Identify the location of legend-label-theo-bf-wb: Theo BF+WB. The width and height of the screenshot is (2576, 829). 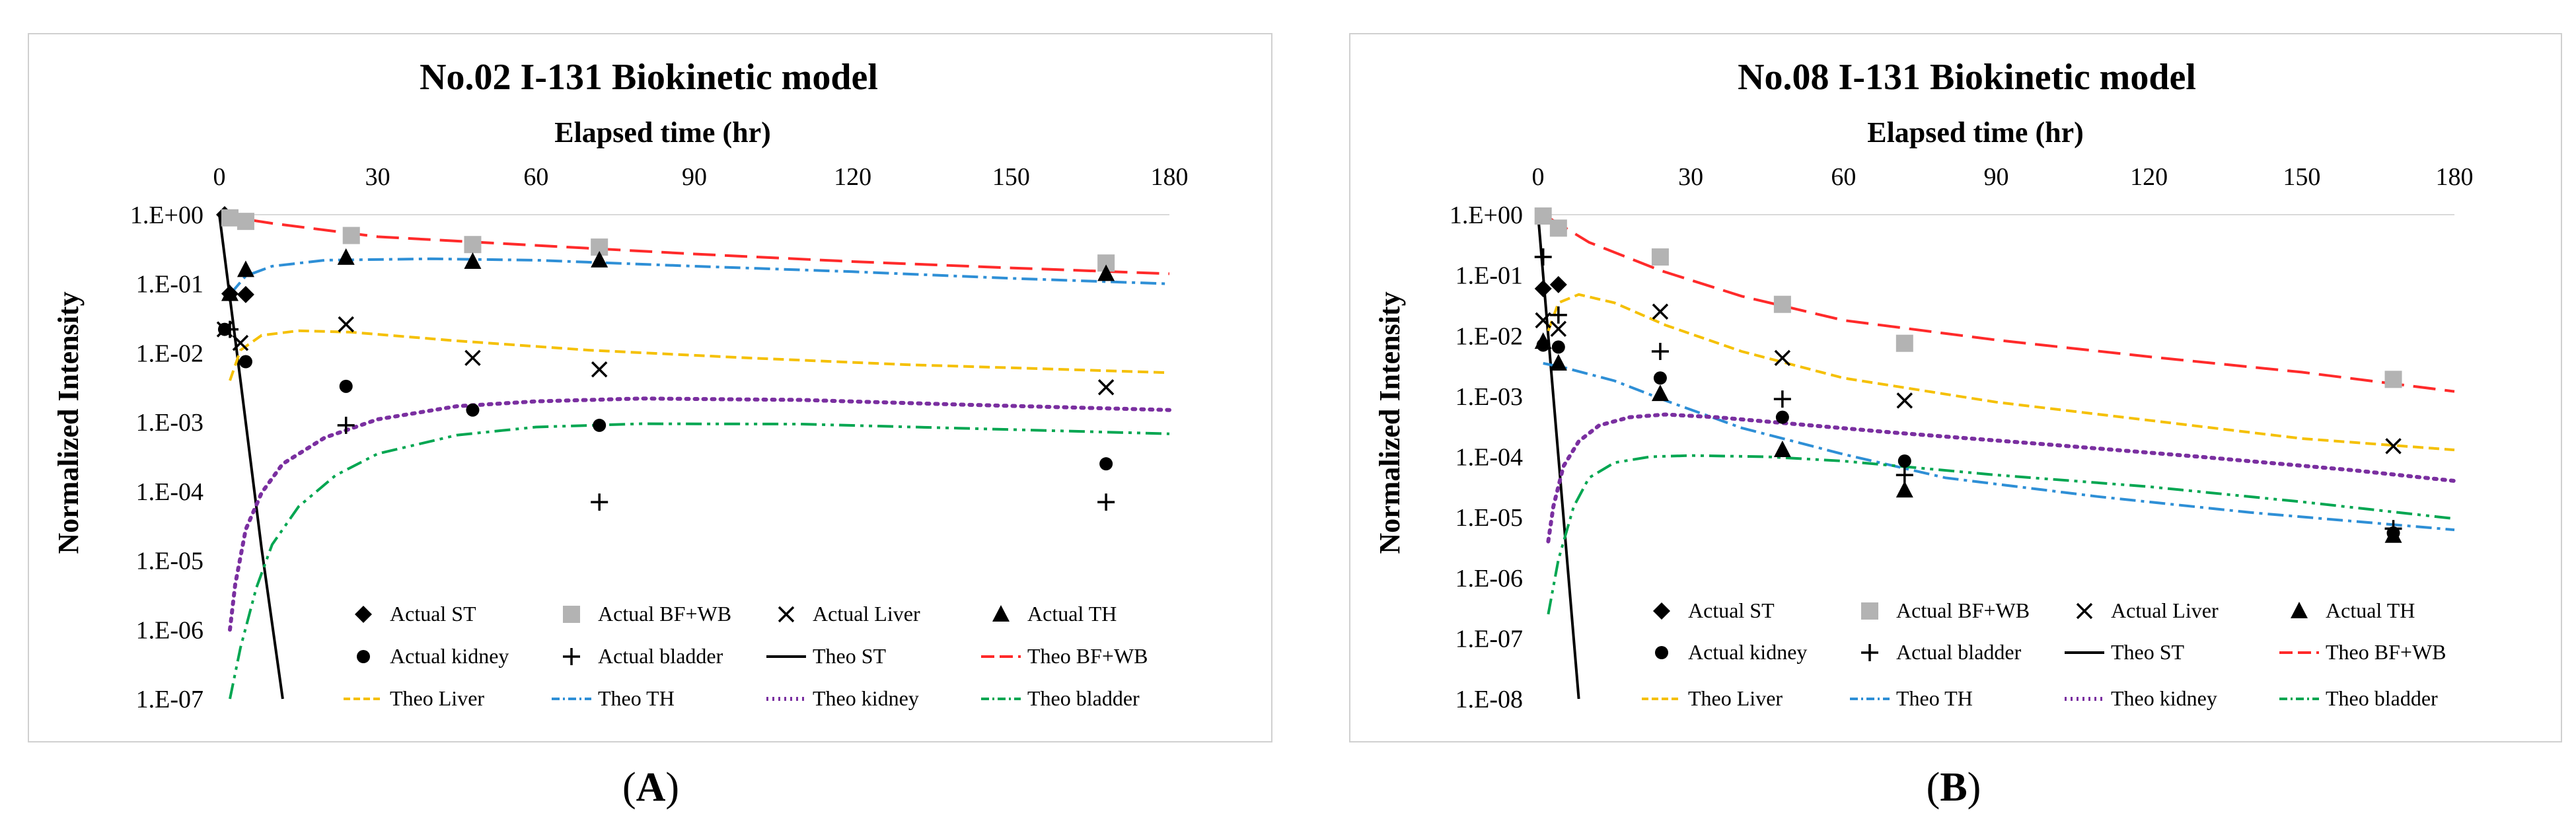
(1087, 656).